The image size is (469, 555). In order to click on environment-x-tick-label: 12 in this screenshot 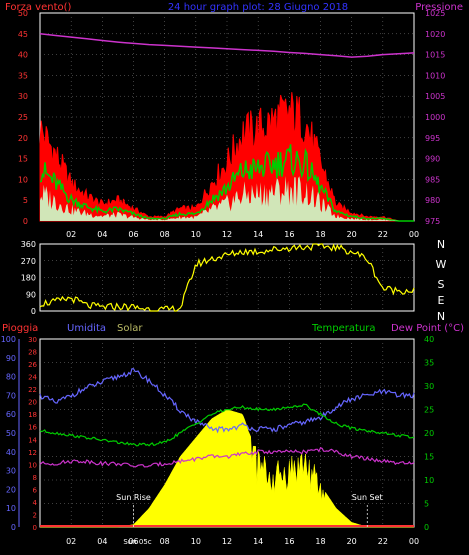, I will do `click(227, 541)`.